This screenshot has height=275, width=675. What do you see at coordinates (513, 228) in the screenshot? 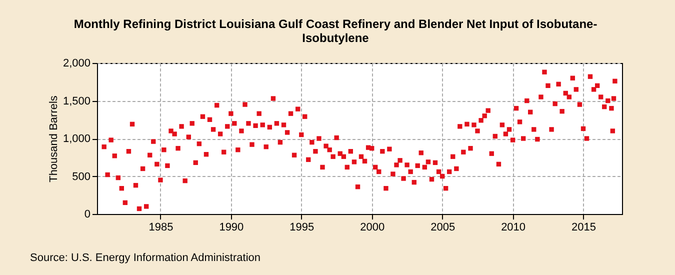
I see `x-tick-label: 2010` at bounding box center [513, 228].